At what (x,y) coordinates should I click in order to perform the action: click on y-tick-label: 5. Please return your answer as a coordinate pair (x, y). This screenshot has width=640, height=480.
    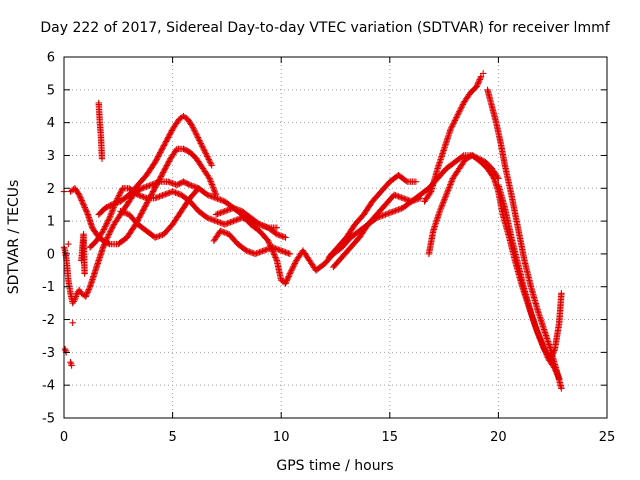
    Looking at the image, I should click on (51, 90).